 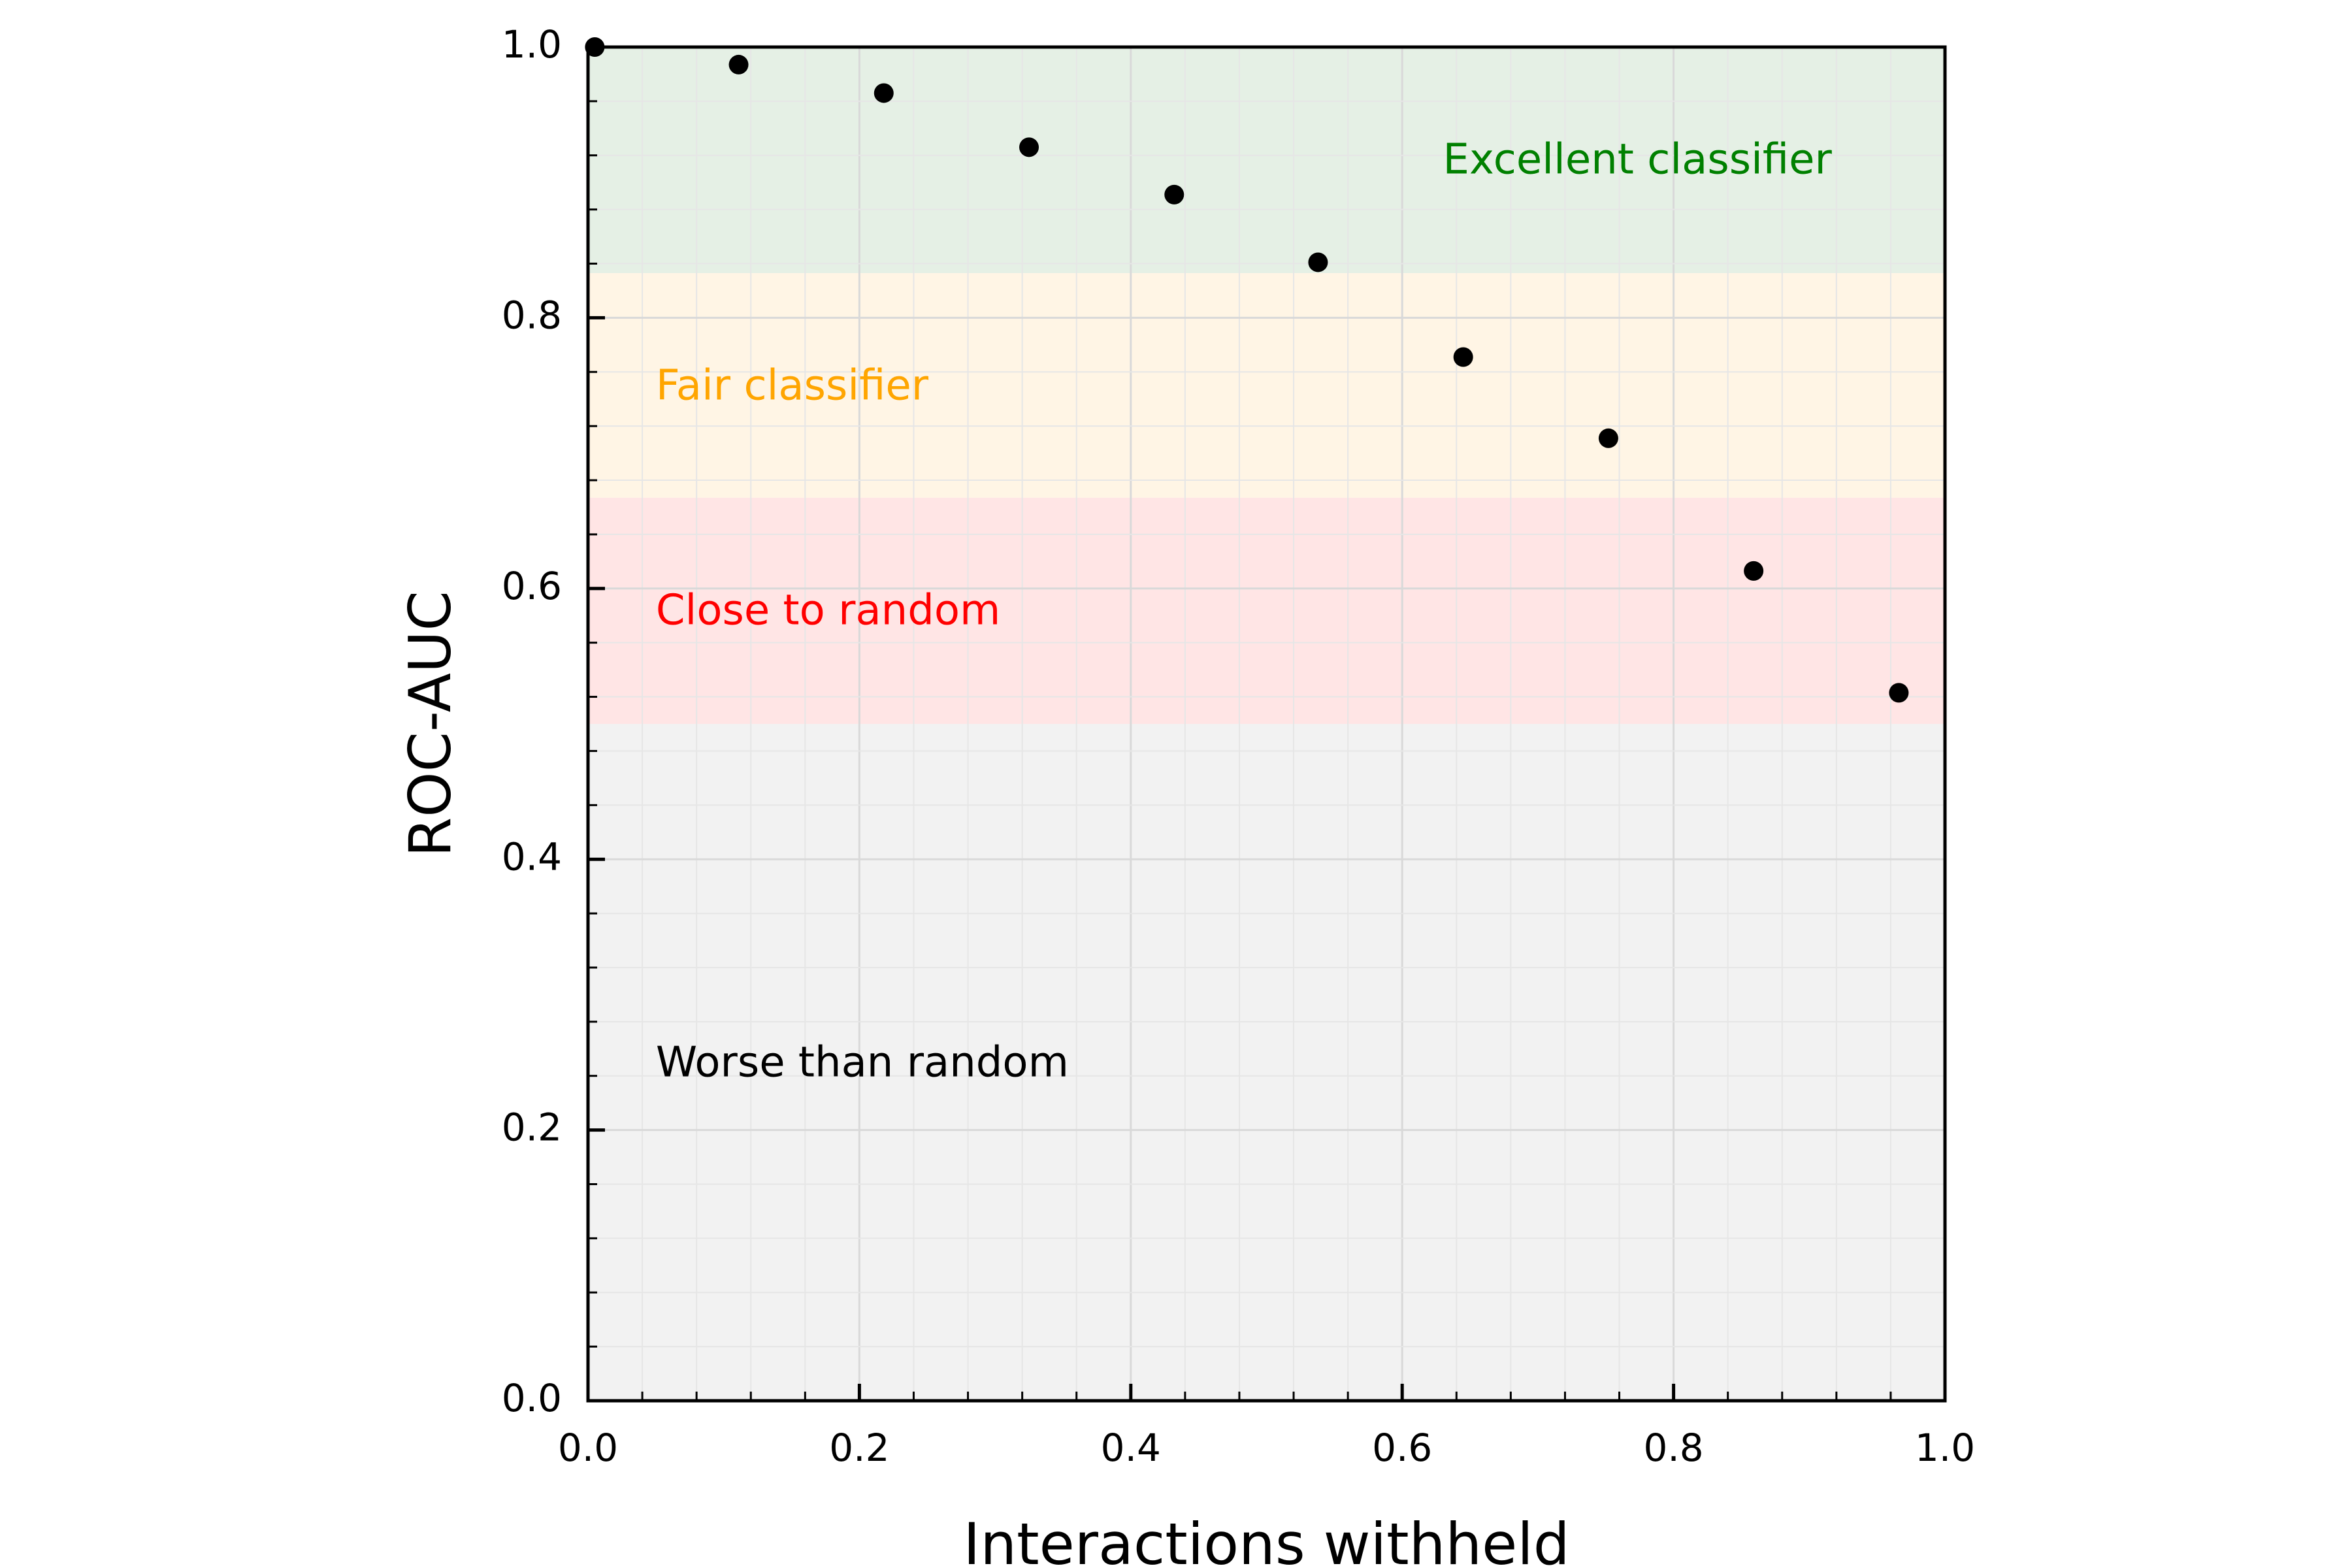 I want to click on y-tick-label: 0.6, so click(x=532, y=586).